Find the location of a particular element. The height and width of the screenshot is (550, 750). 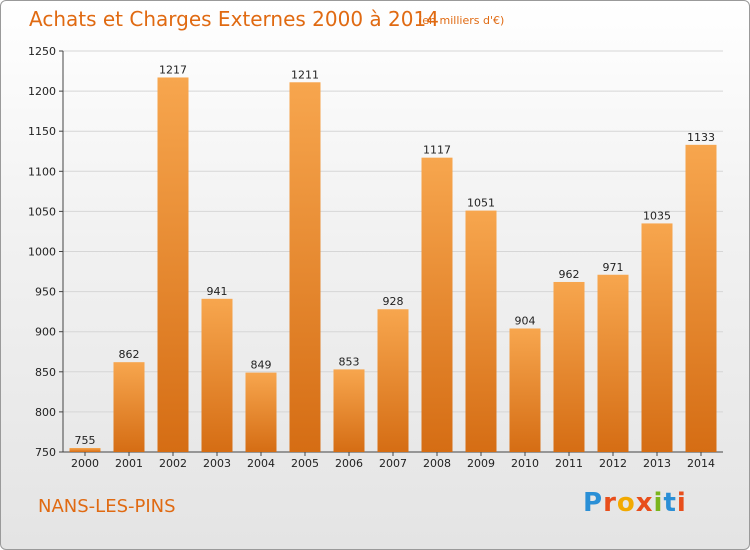

x-tick-label: 2001 is located at coordinates (129, 463).